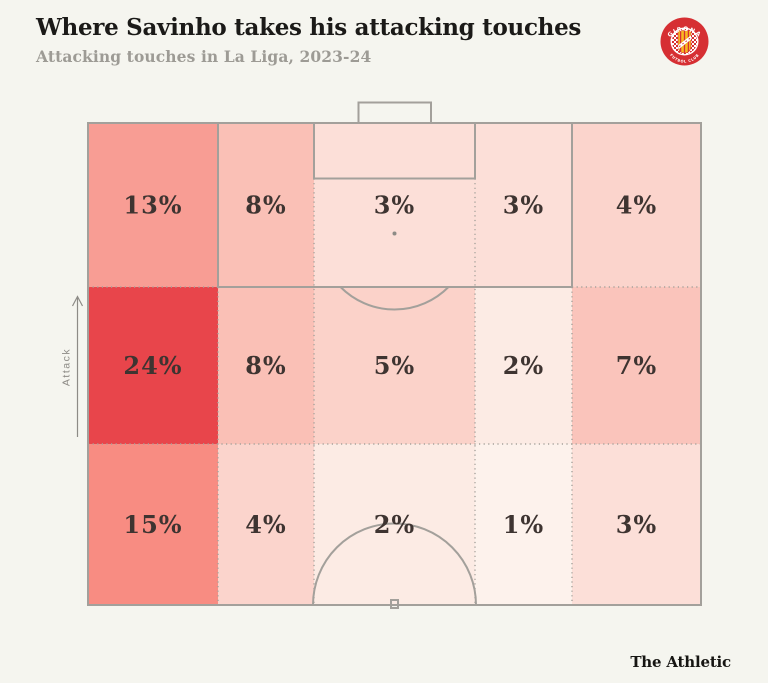 The width and height of the screenshot is (768, 683). I want to click on zone-cell-r1c4, so click(523, 205).